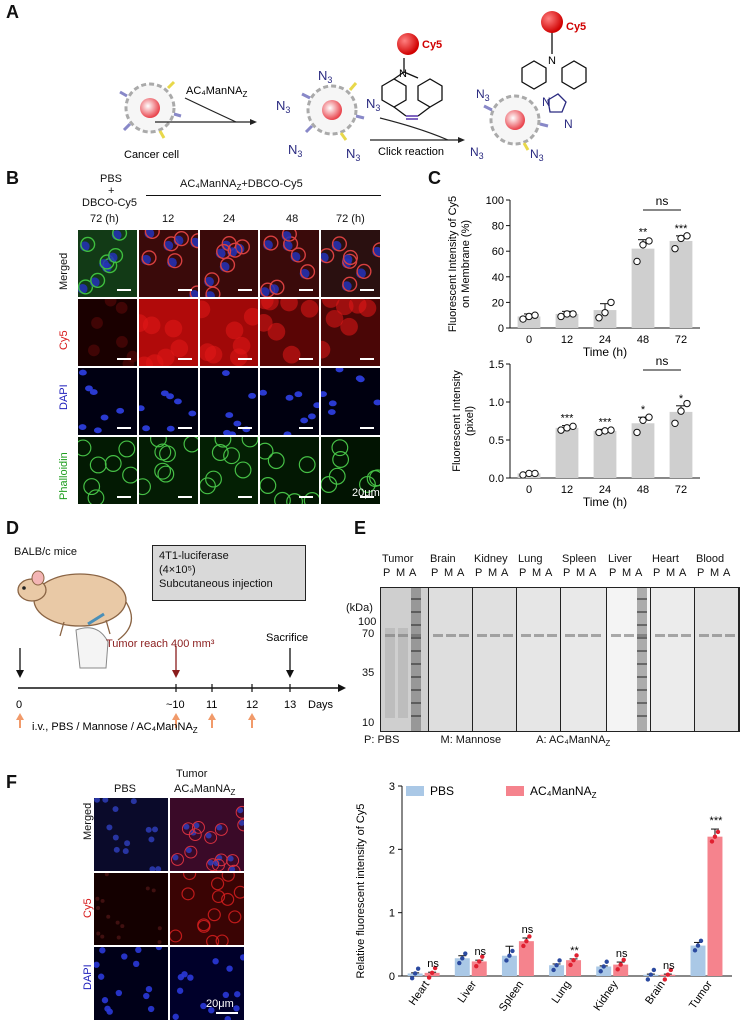 Image resolution: width=742 pixels, height=1027 pixels. I want to click on f-row-merged: Merged, so click(88, 821).